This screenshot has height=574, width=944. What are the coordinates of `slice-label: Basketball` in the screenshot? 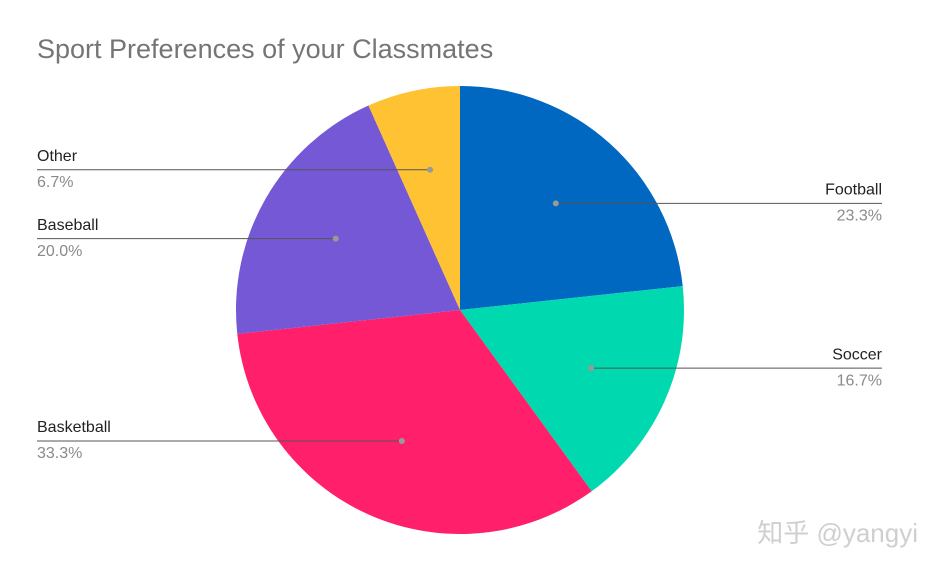 It's located at (74, 427).